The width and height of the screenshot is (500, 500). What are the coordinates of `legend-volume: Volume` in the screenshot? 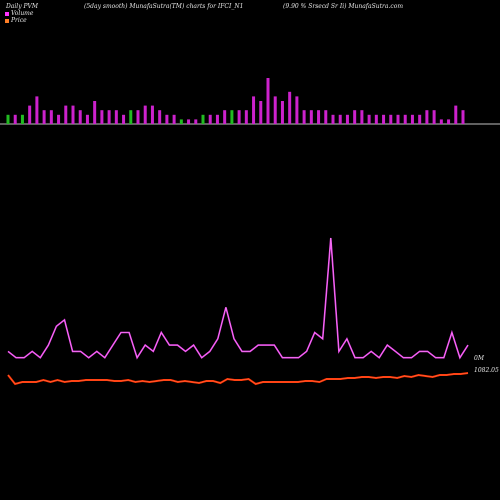 It's located at (19, 13).